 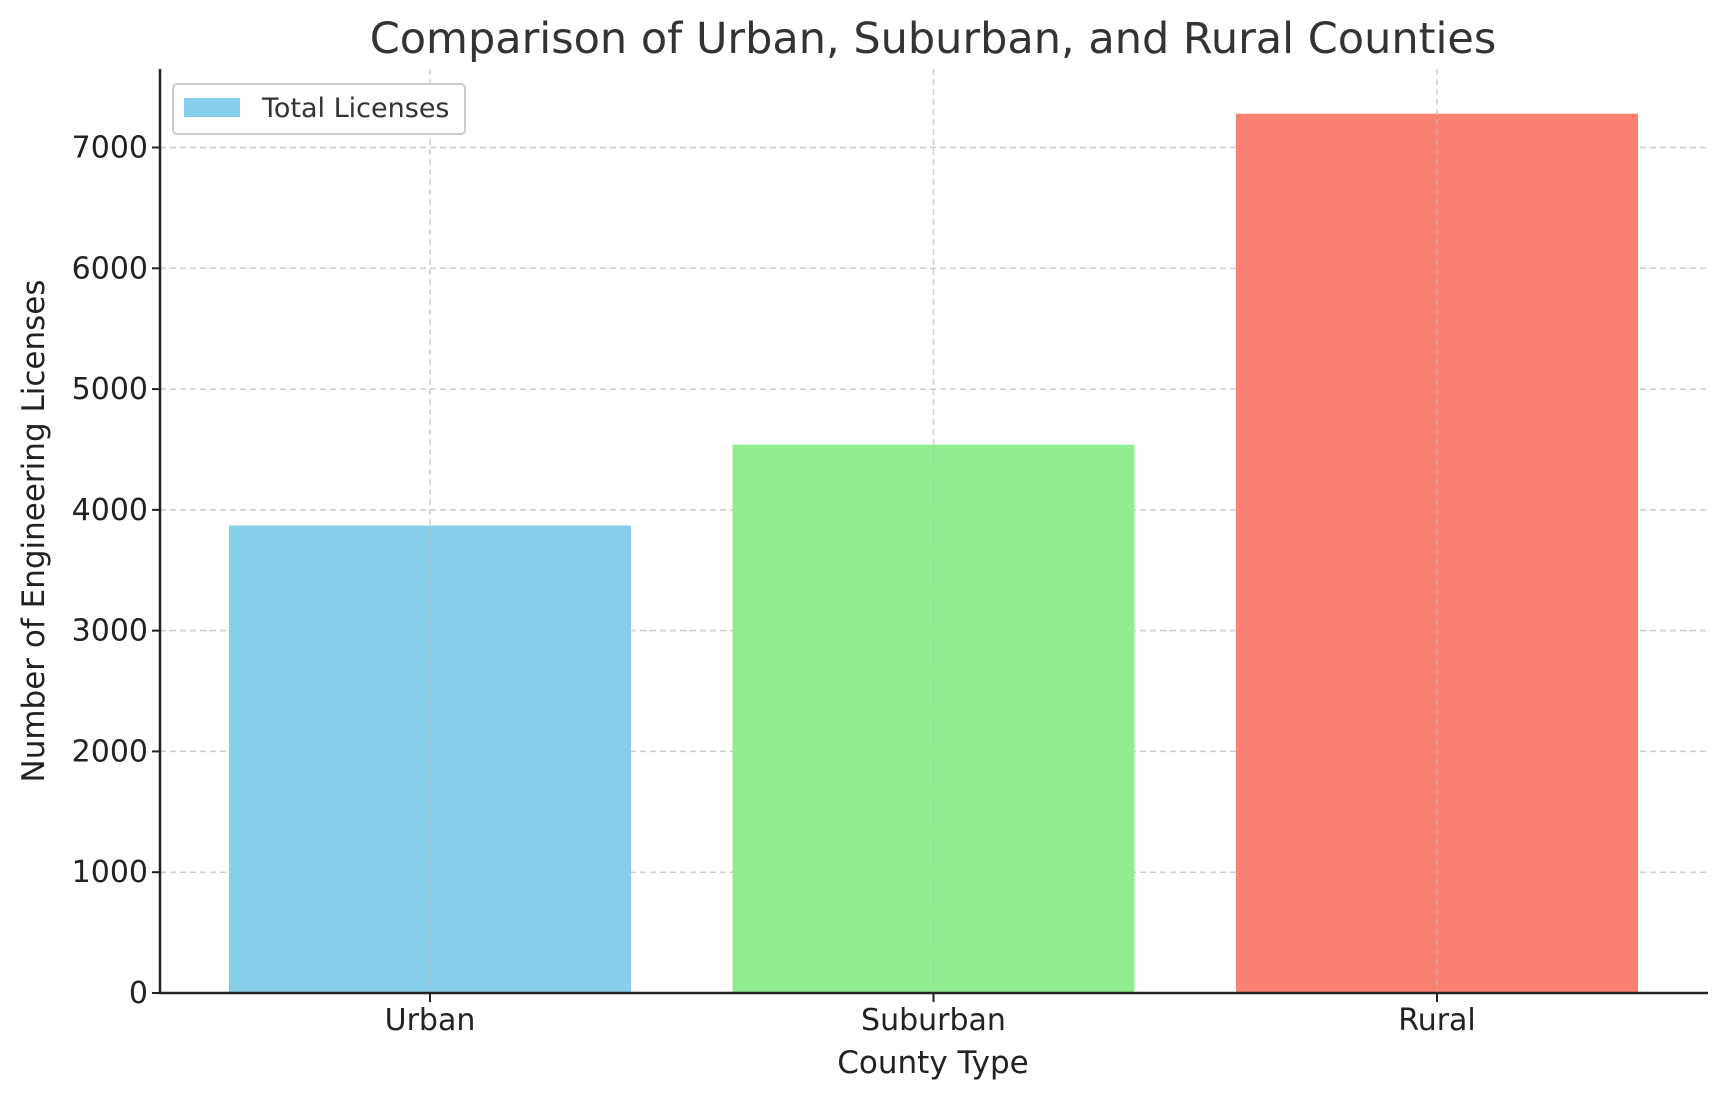 I want to click on x-ticks: Urban Suburban Rural, so click(x=930, y=1015).